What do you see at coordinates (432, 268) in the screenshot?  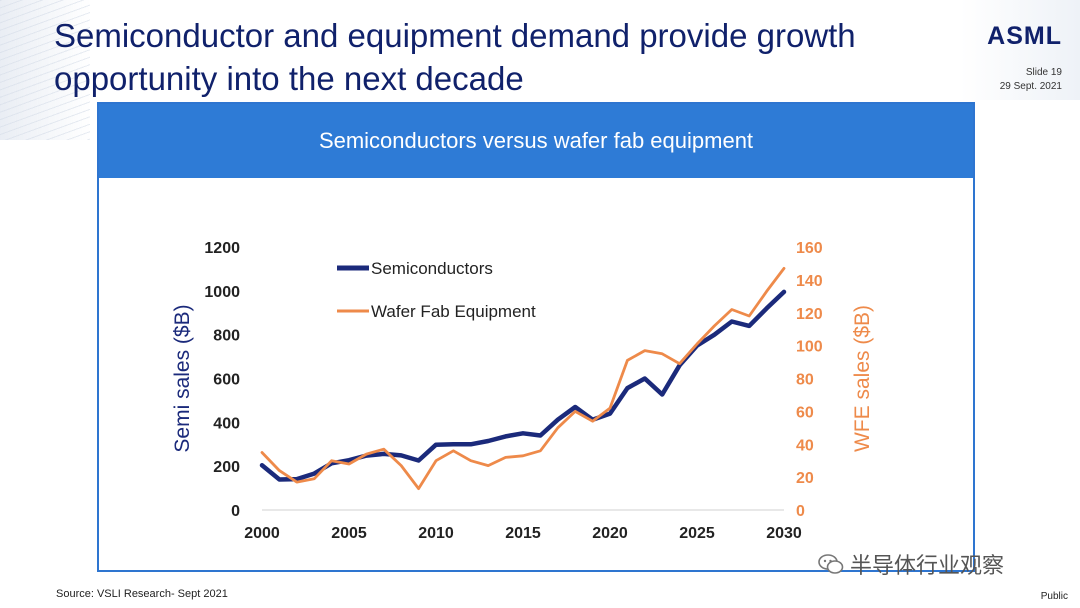 I see `legend-label: Semiconductors` at bounding box center [432, 268].